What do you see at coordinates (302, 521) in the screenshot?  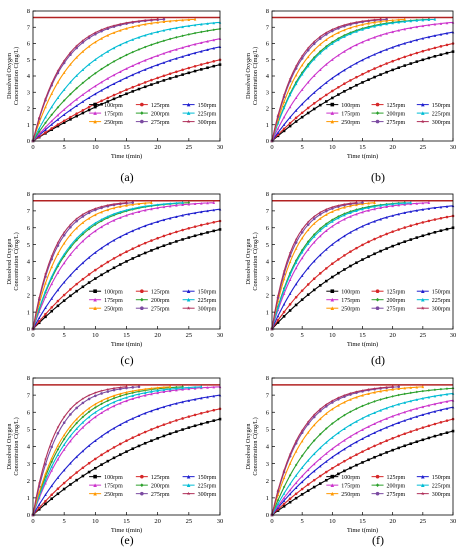 I see `x-tick-label: 5` at bounding box center [302, 521].